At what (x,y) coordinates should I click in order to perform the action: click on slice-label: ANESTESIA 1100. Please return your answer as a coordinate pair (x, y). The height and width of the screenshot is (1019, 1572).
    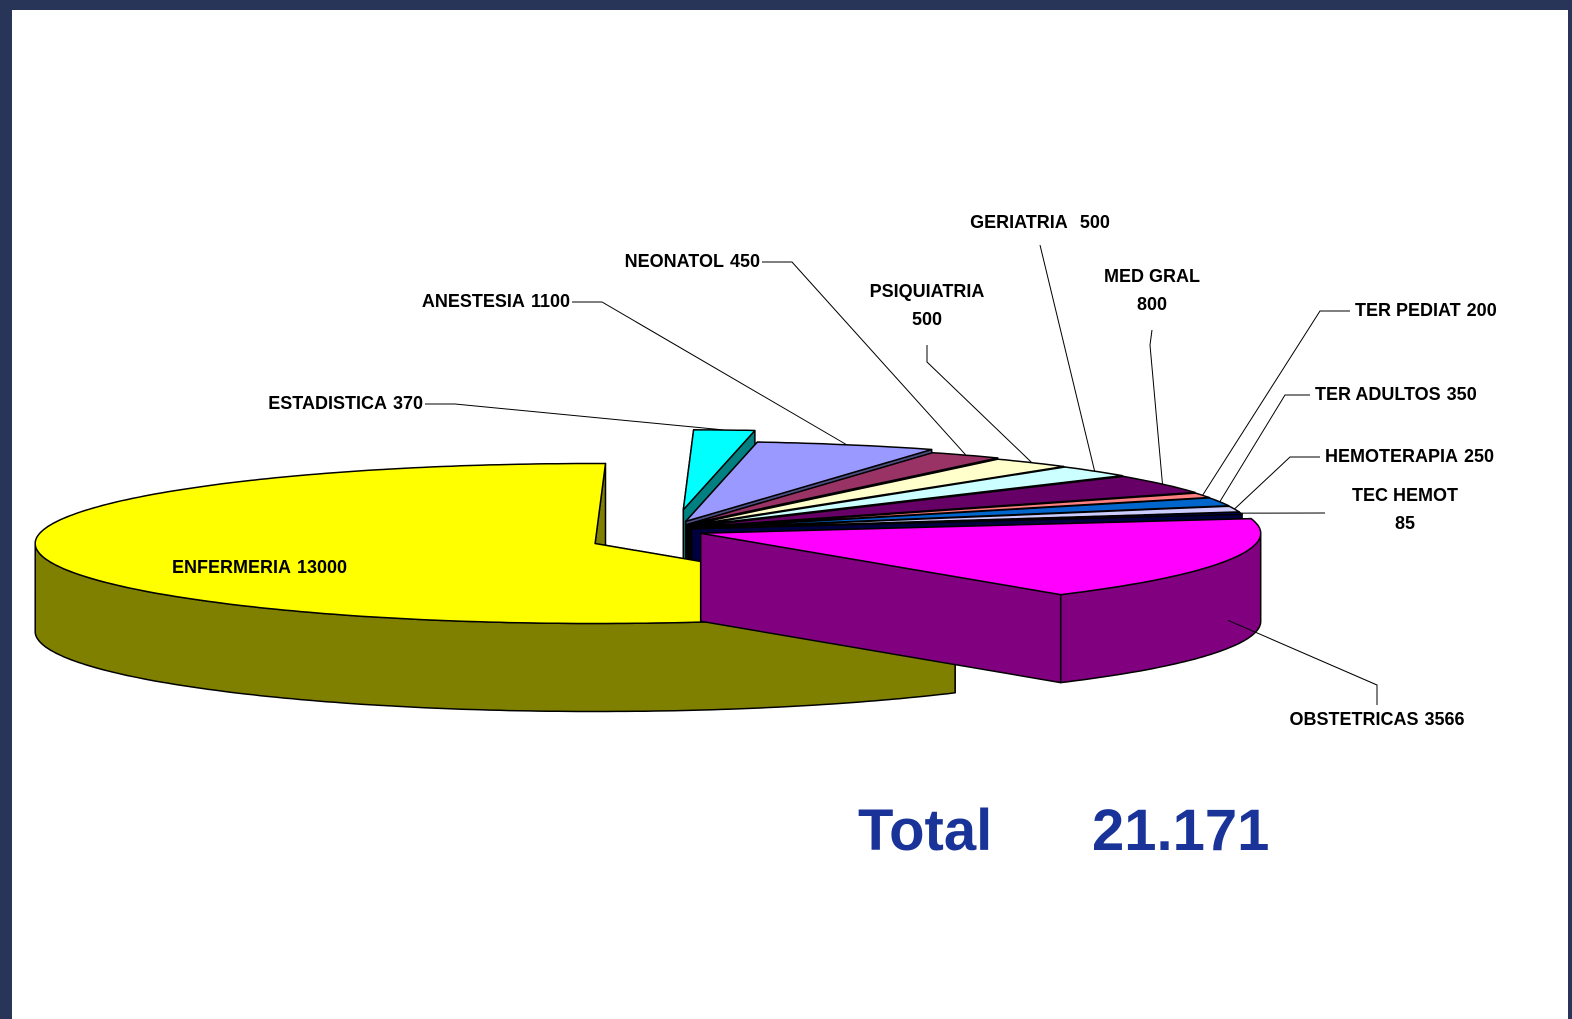
    Looking at the image, I should click on (496, 301).